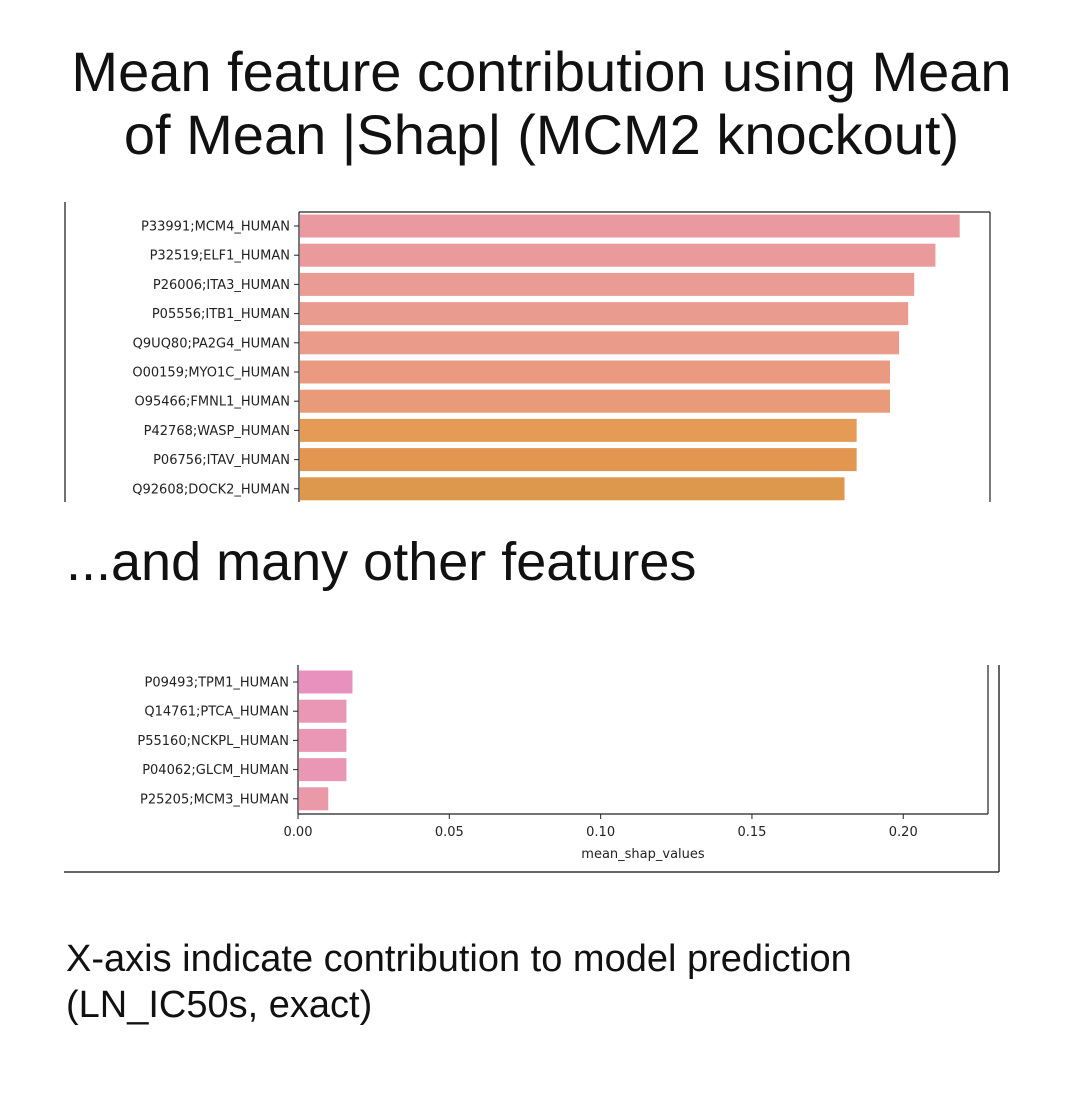 This screenshot has height=1111, width=1083. What do you see at coordinates (214, 799) in the screenshot?
I see `y-tick-label: P25205;MCM3_HUMAN` at bounding box center [214, 799].